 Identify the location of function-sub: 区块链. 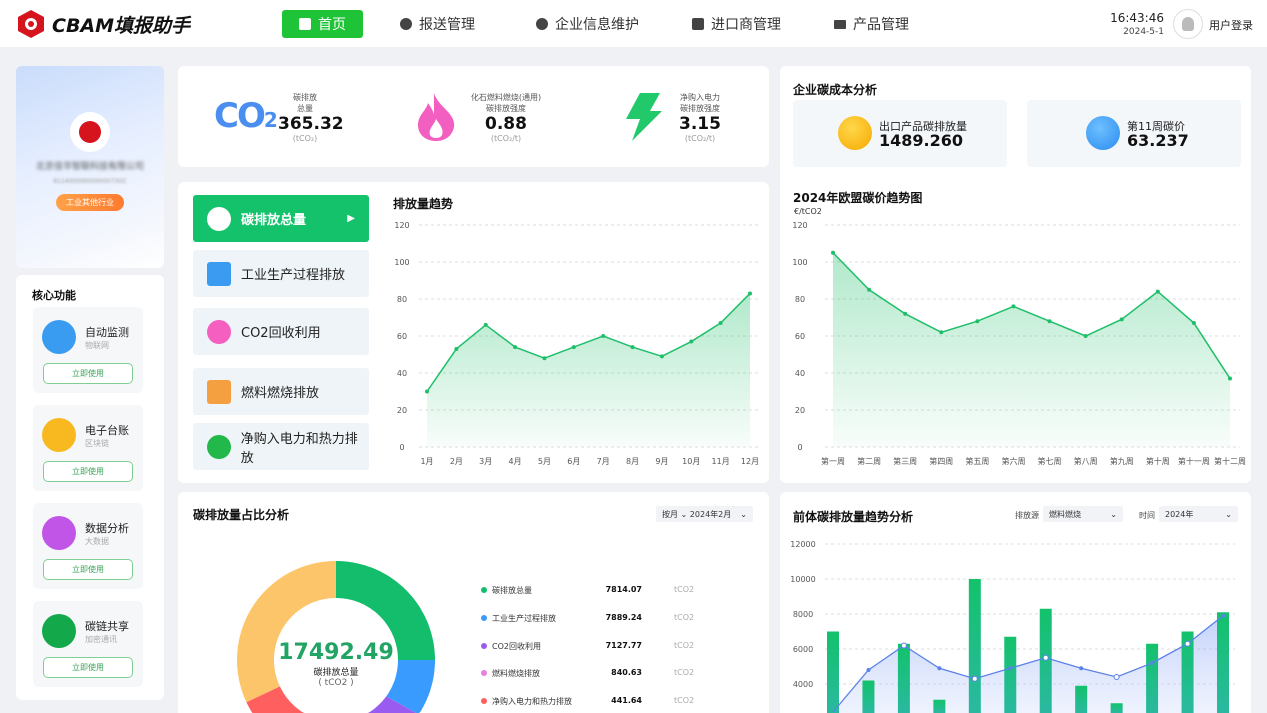
(97, 443).